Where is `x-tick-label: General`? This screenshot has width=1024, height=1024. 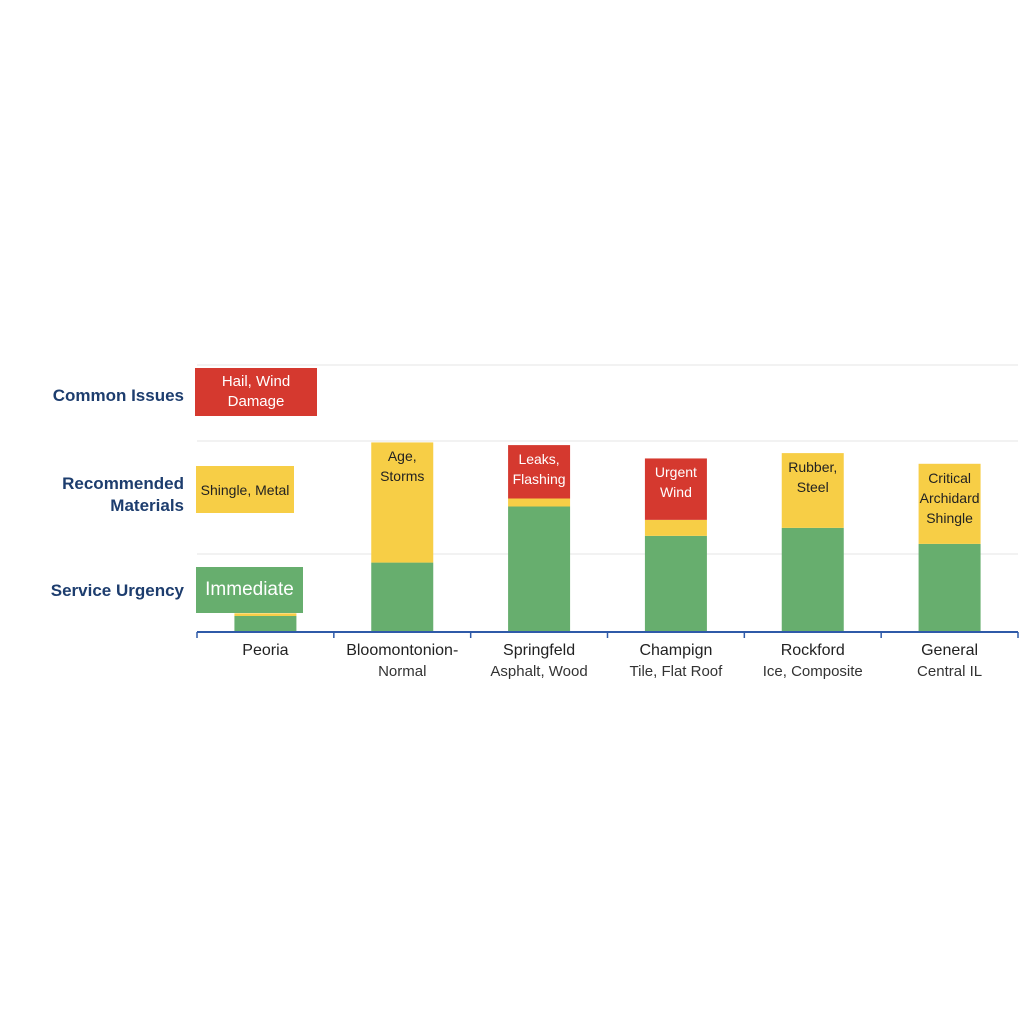 x-tick-label: General is located at coordinates (950, 650).